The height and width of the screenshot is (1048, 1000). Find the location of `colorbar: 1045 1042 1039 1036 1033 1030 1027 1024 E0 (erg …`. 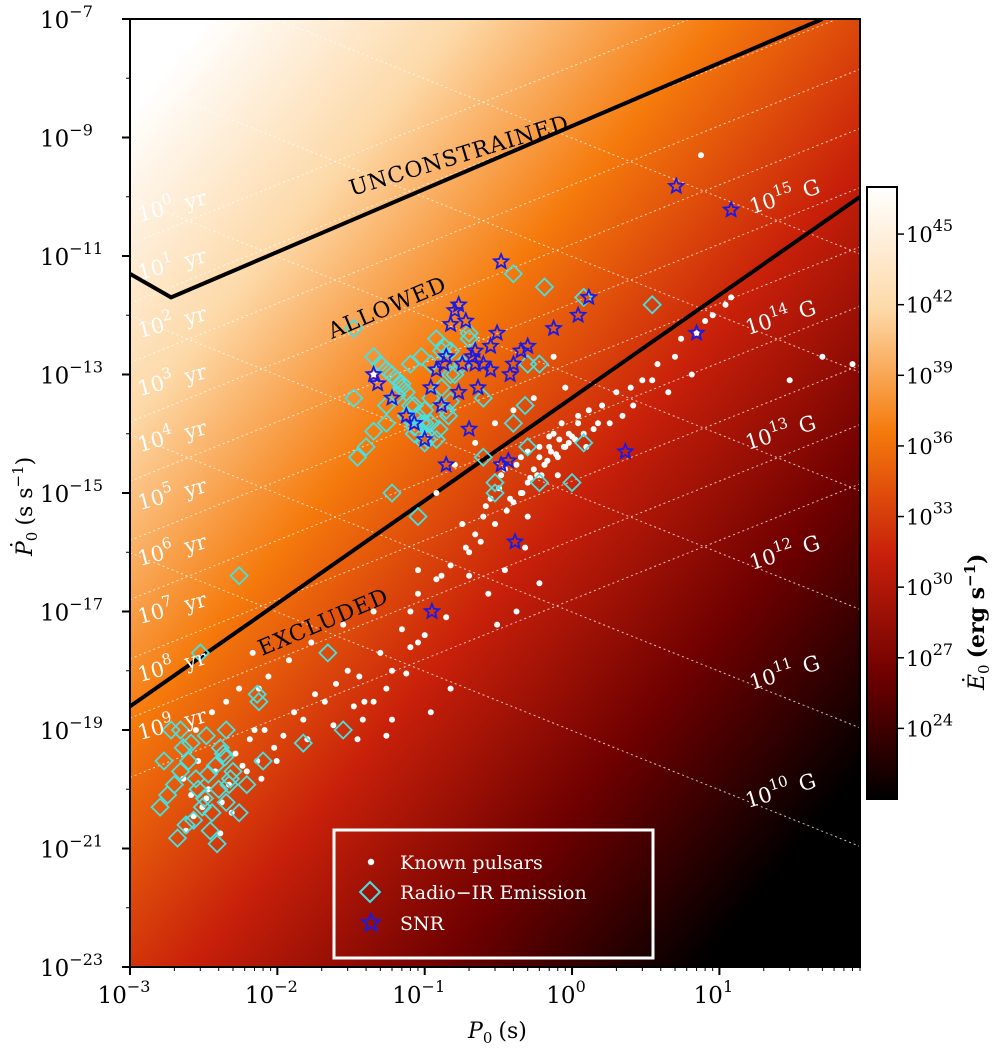

colorbar: 1045 1042 1039 1036 1033 1030 1027 1024 E0 (erg … is located at coordinates (929, 493).